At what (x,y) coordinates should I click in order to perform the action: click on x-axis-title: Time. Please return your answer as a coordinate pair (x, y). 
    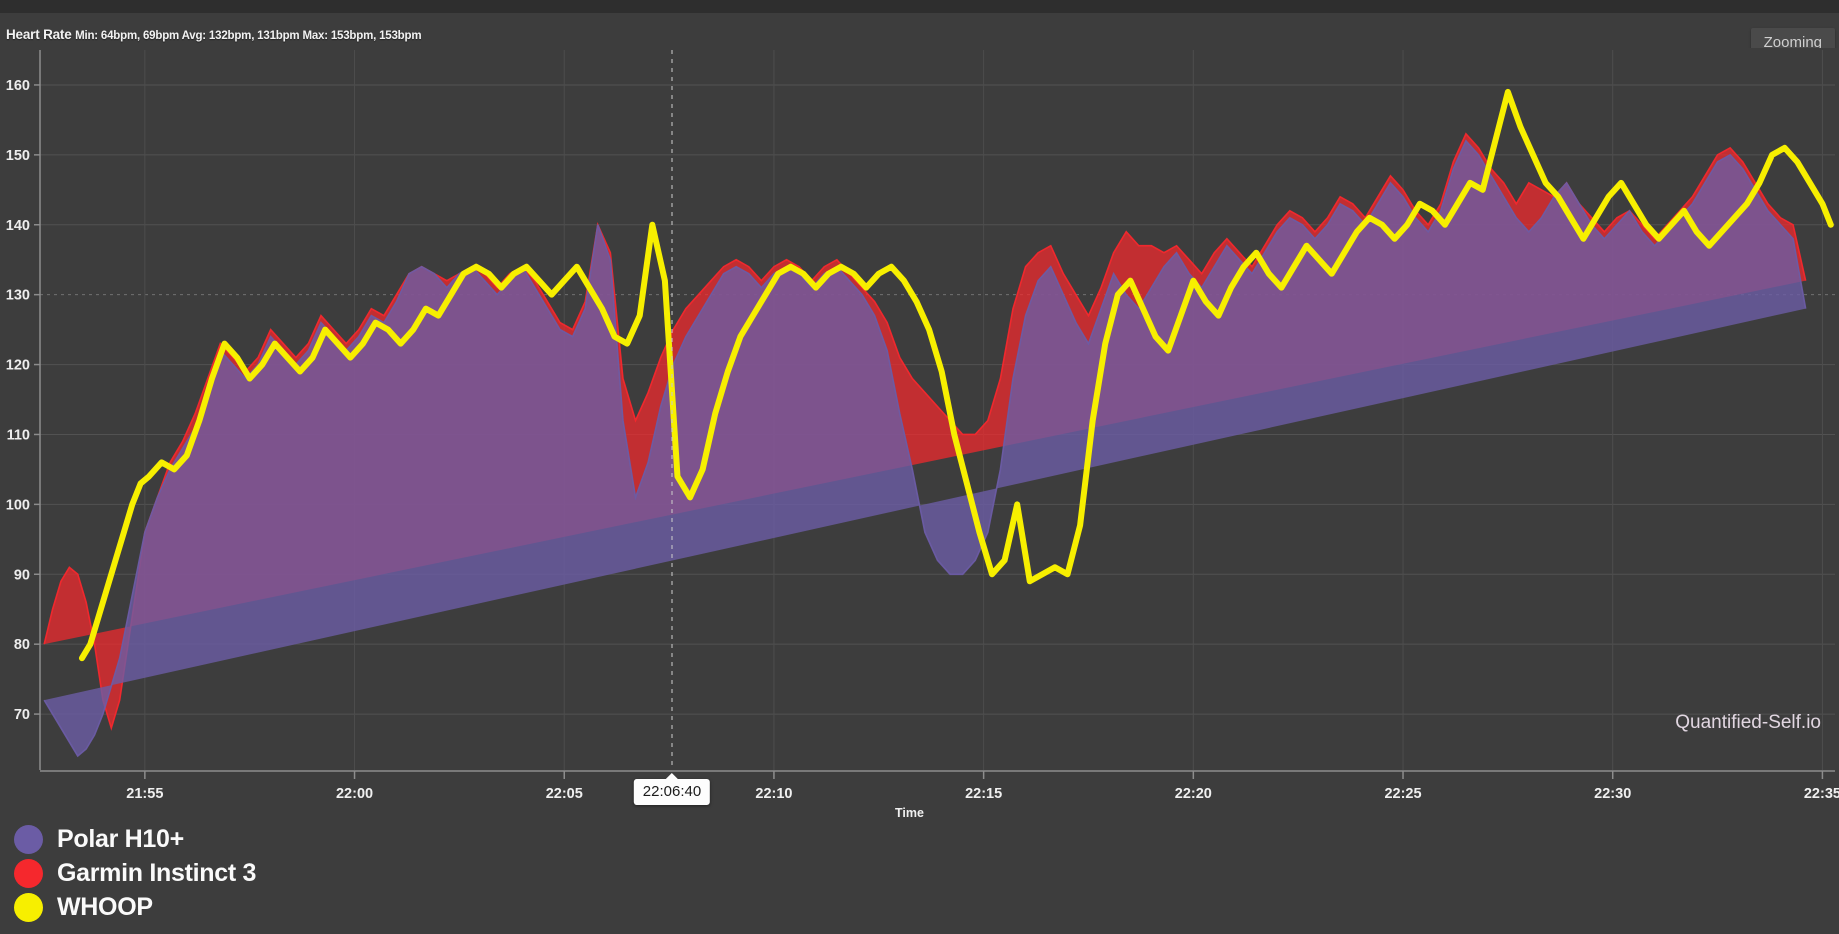
    Looking at the image, I should click on (909, 813).